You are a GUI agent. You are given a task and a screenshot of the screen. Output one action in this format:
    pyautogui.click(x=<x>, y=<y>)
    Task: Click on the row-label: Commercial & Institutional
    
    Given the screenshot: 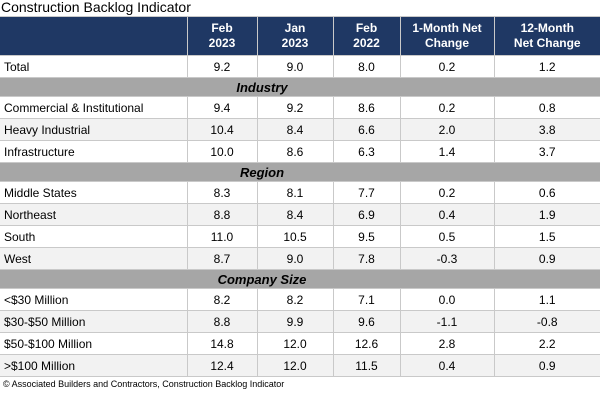 What is the action you would take?
    pyautogui.click(x=94, y=107)
    